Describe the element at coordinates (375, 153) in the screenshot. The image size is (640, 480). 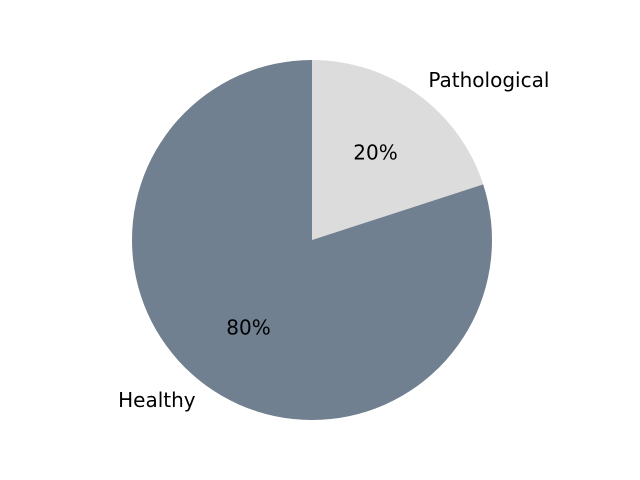
I see `pie-pct-label-pathological: 20%` at that location.